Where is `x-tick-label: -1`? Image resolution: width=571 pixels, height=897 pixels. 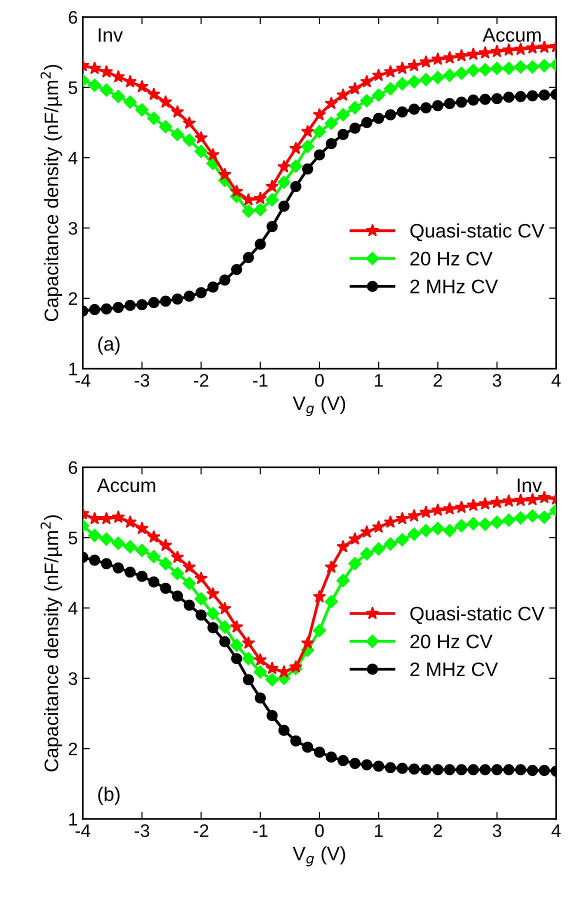
x-tick-label: -1 is located at coordinates (260, 830).